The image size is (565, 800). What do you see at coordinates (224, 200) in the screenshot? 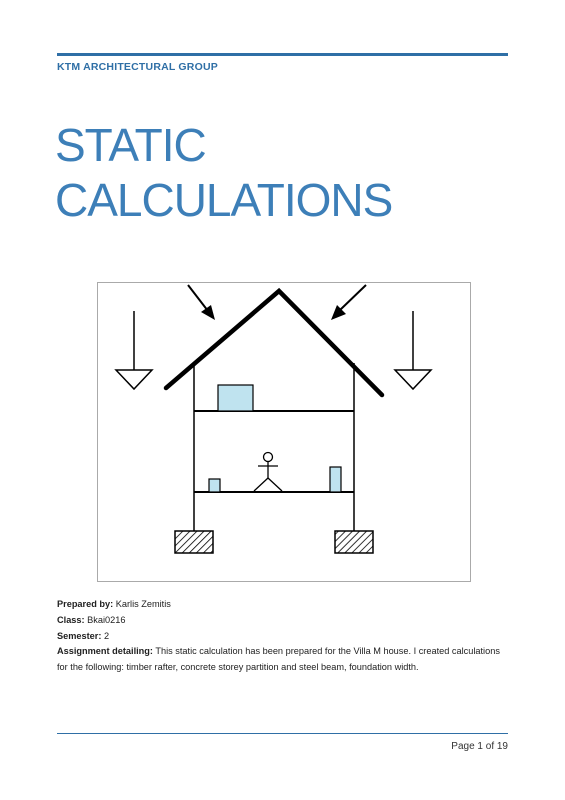
I see `title-line-2: CALCULATIONS` at bounding box center [224, 200].